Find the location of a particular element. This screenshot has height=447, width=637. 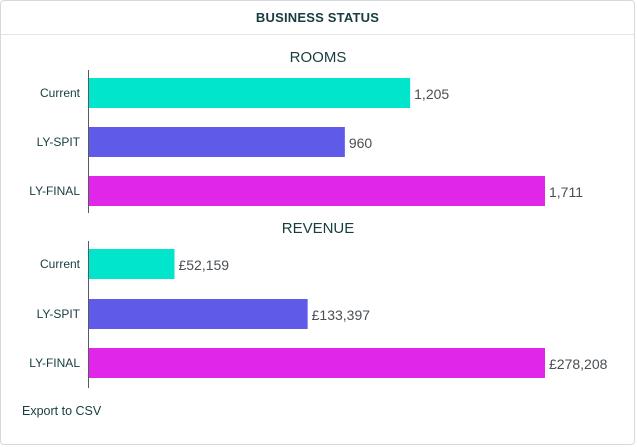

revenue-bar-ly-final is located at coordinates (317, 363).